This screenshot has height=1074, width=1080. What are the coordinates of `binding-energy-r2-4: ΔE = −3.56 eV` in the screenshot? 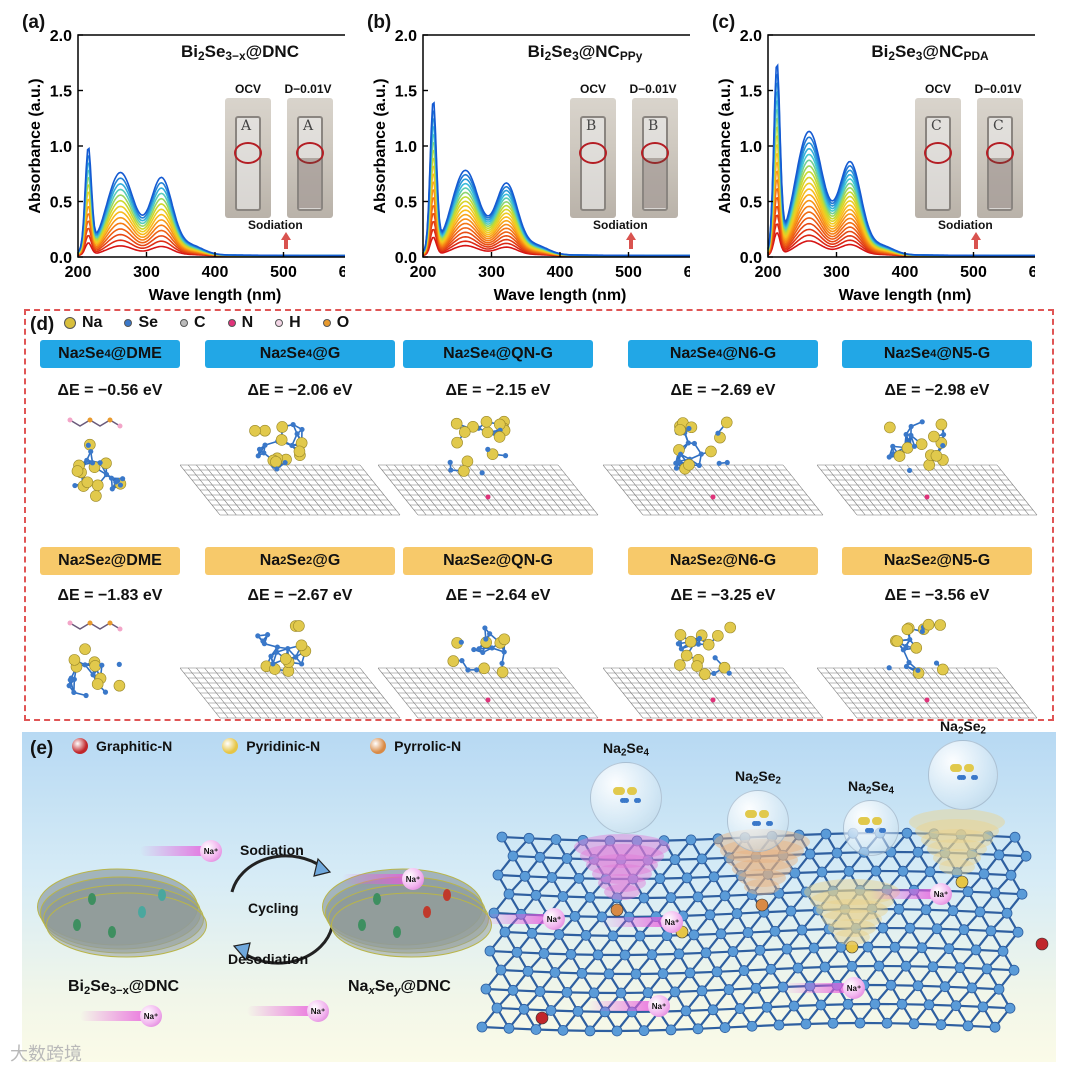 It's located at (937, 595).